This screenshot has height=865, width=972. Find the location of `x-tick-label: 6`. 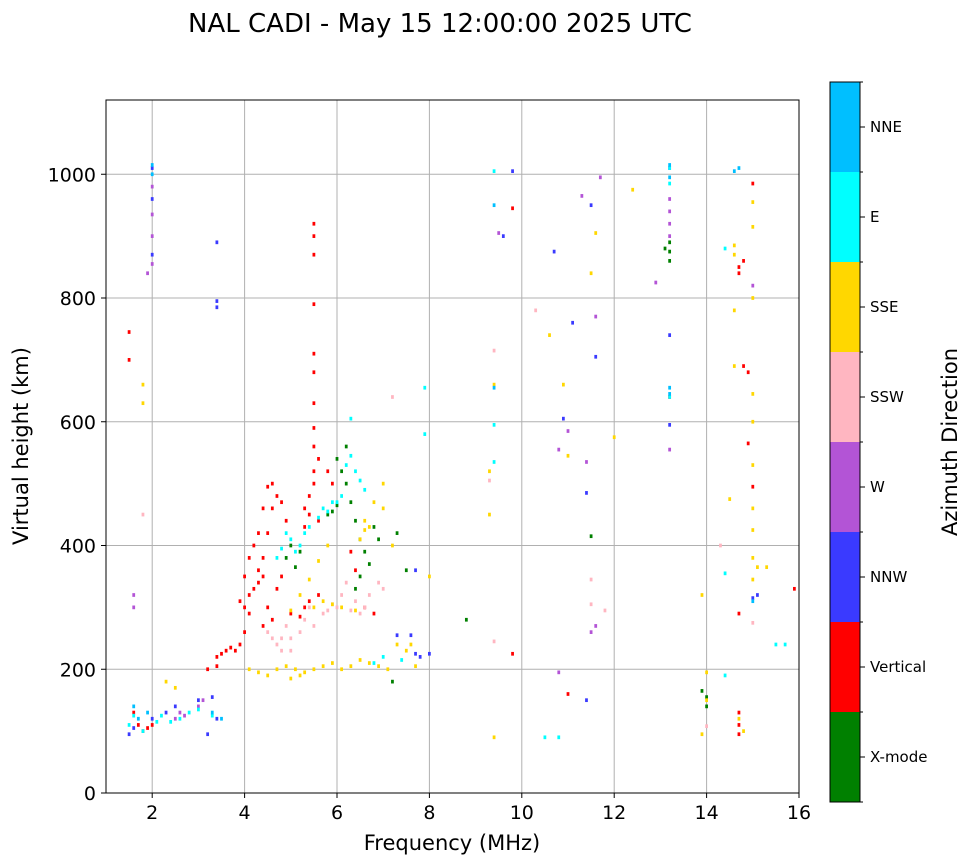

x-tick-label: 6 is located at coordinates (337, 813).